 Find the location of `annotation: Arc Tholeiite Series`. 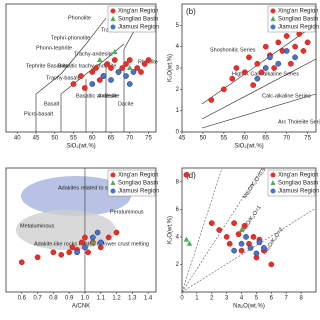

annotation: Arc Tholeiite Series is located at coordinates (299, 122).